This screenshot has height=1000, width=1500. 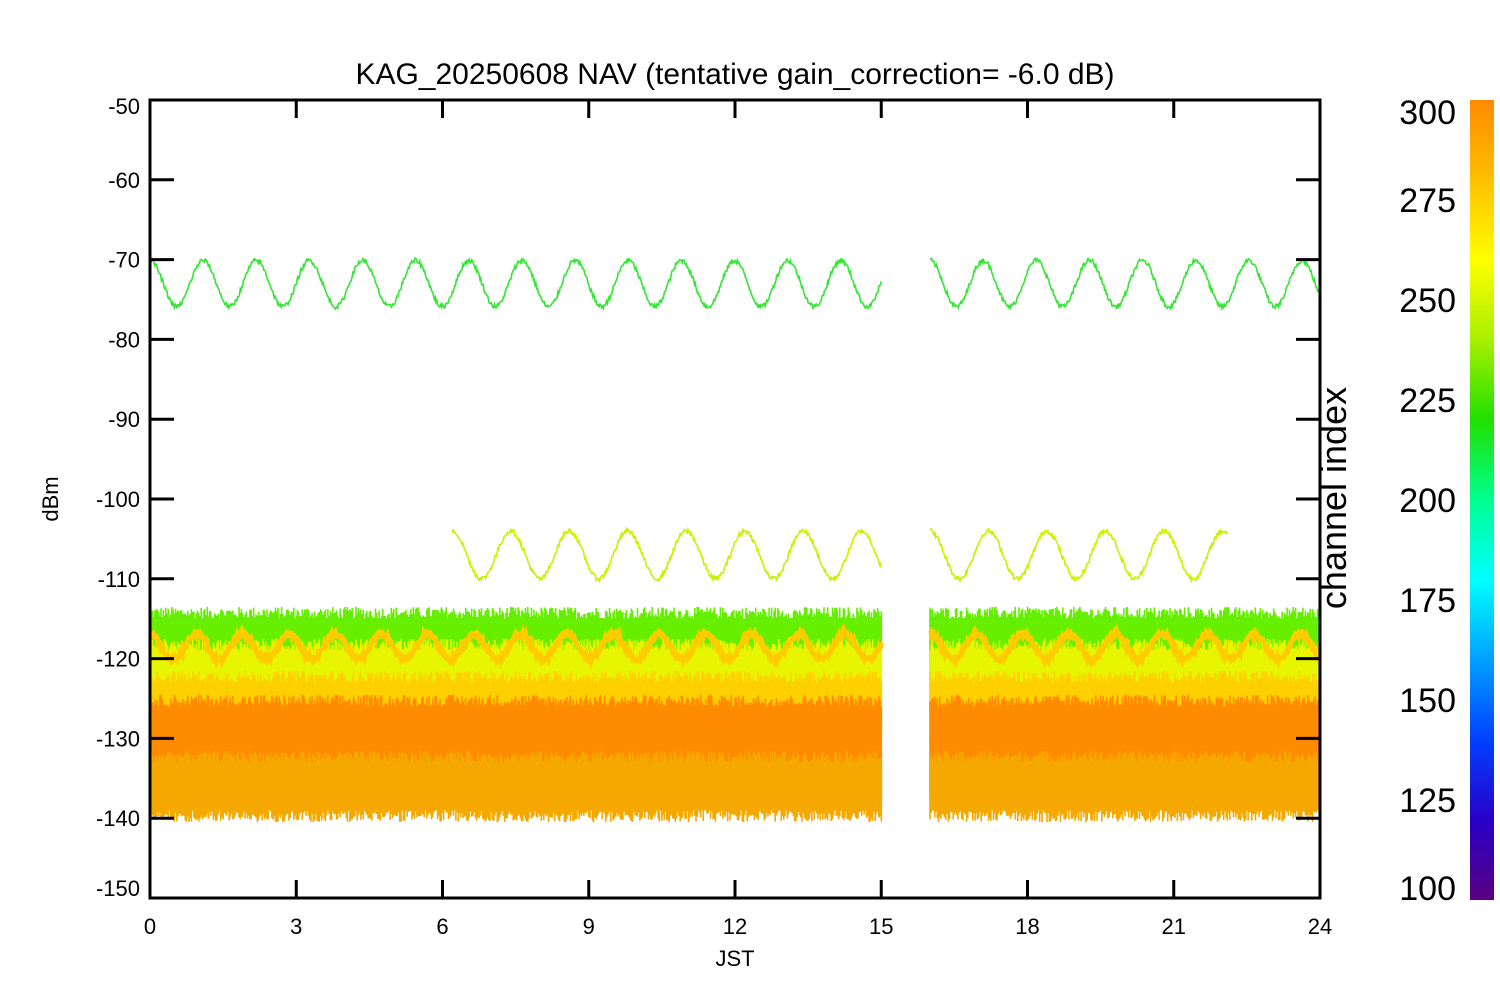 I want to click on series-line-ch240-seg0, so click(x=516, y=284).